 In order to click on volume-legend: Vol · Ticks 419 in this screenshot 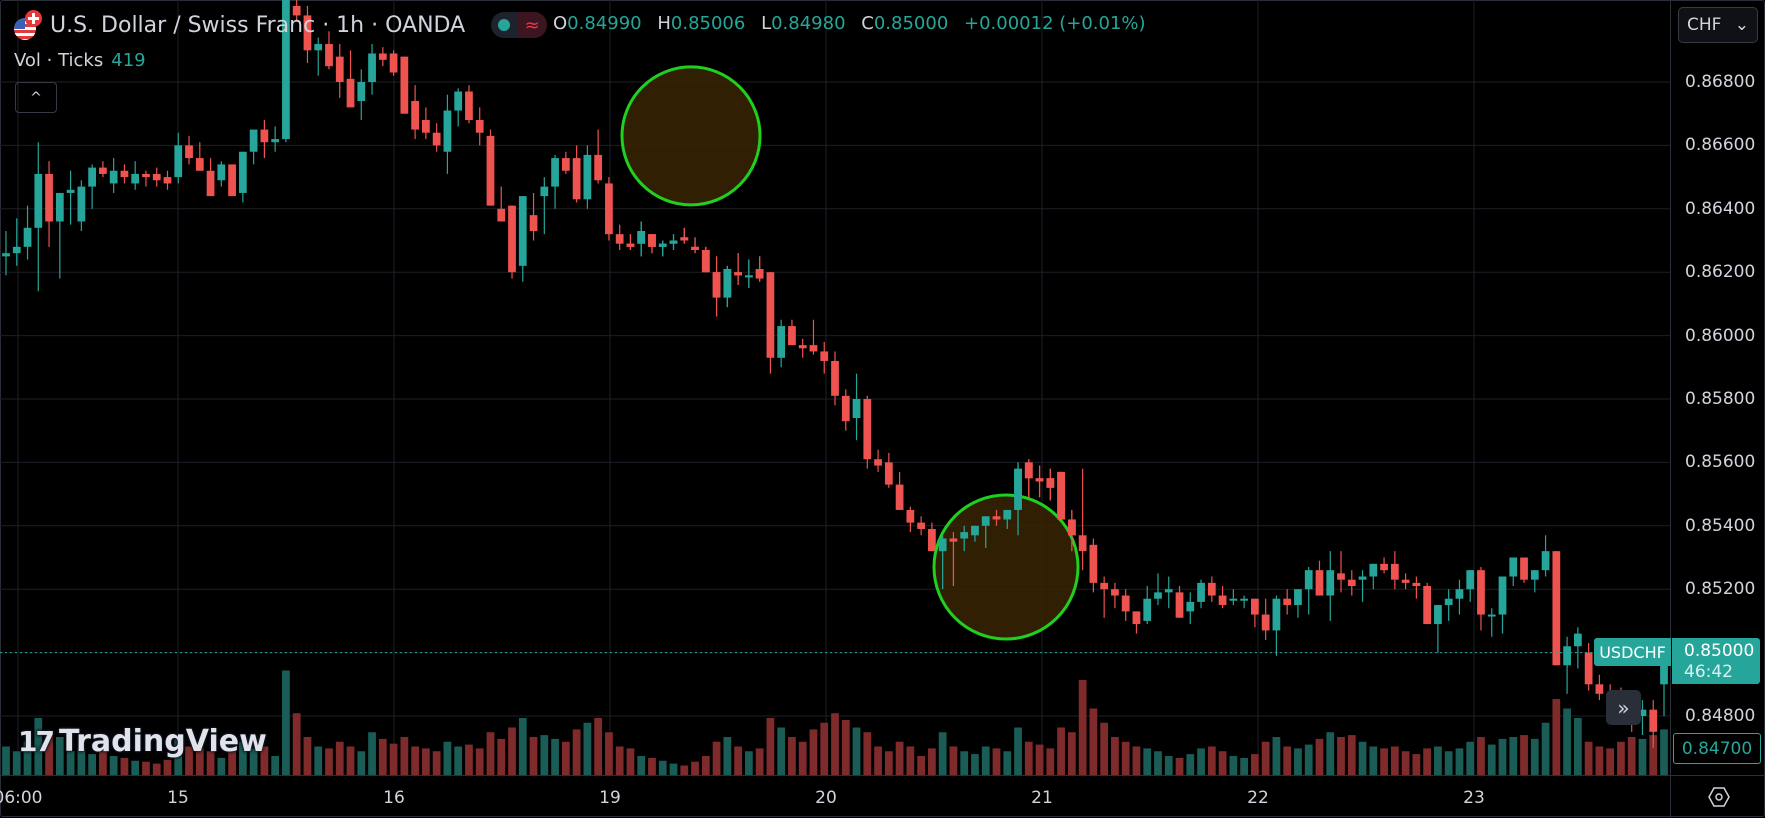, I will do `click(80, 60)`.